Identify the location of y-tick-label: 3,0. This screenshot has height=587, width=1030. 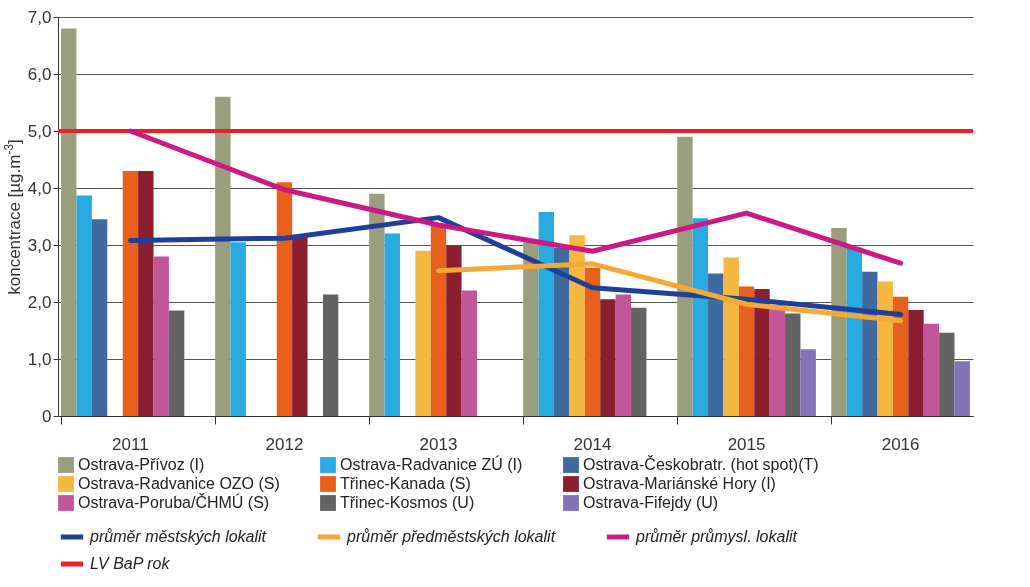
(39, 245).